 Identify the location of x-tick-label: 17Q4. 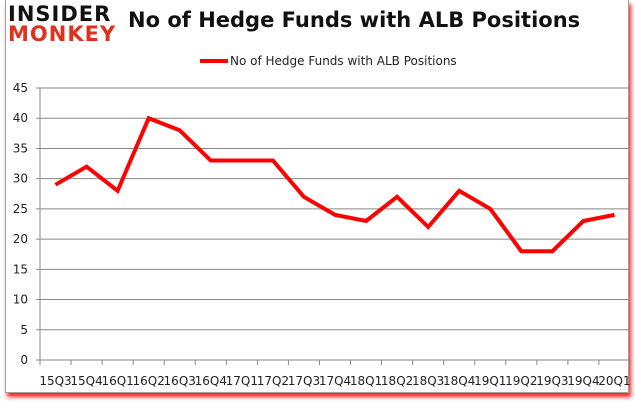
(335, 381).